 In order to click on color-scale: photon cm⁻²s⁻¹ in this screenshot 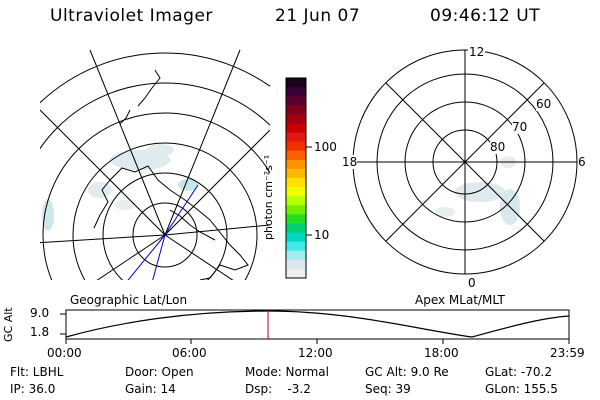, I will do `click(287, 178)`.